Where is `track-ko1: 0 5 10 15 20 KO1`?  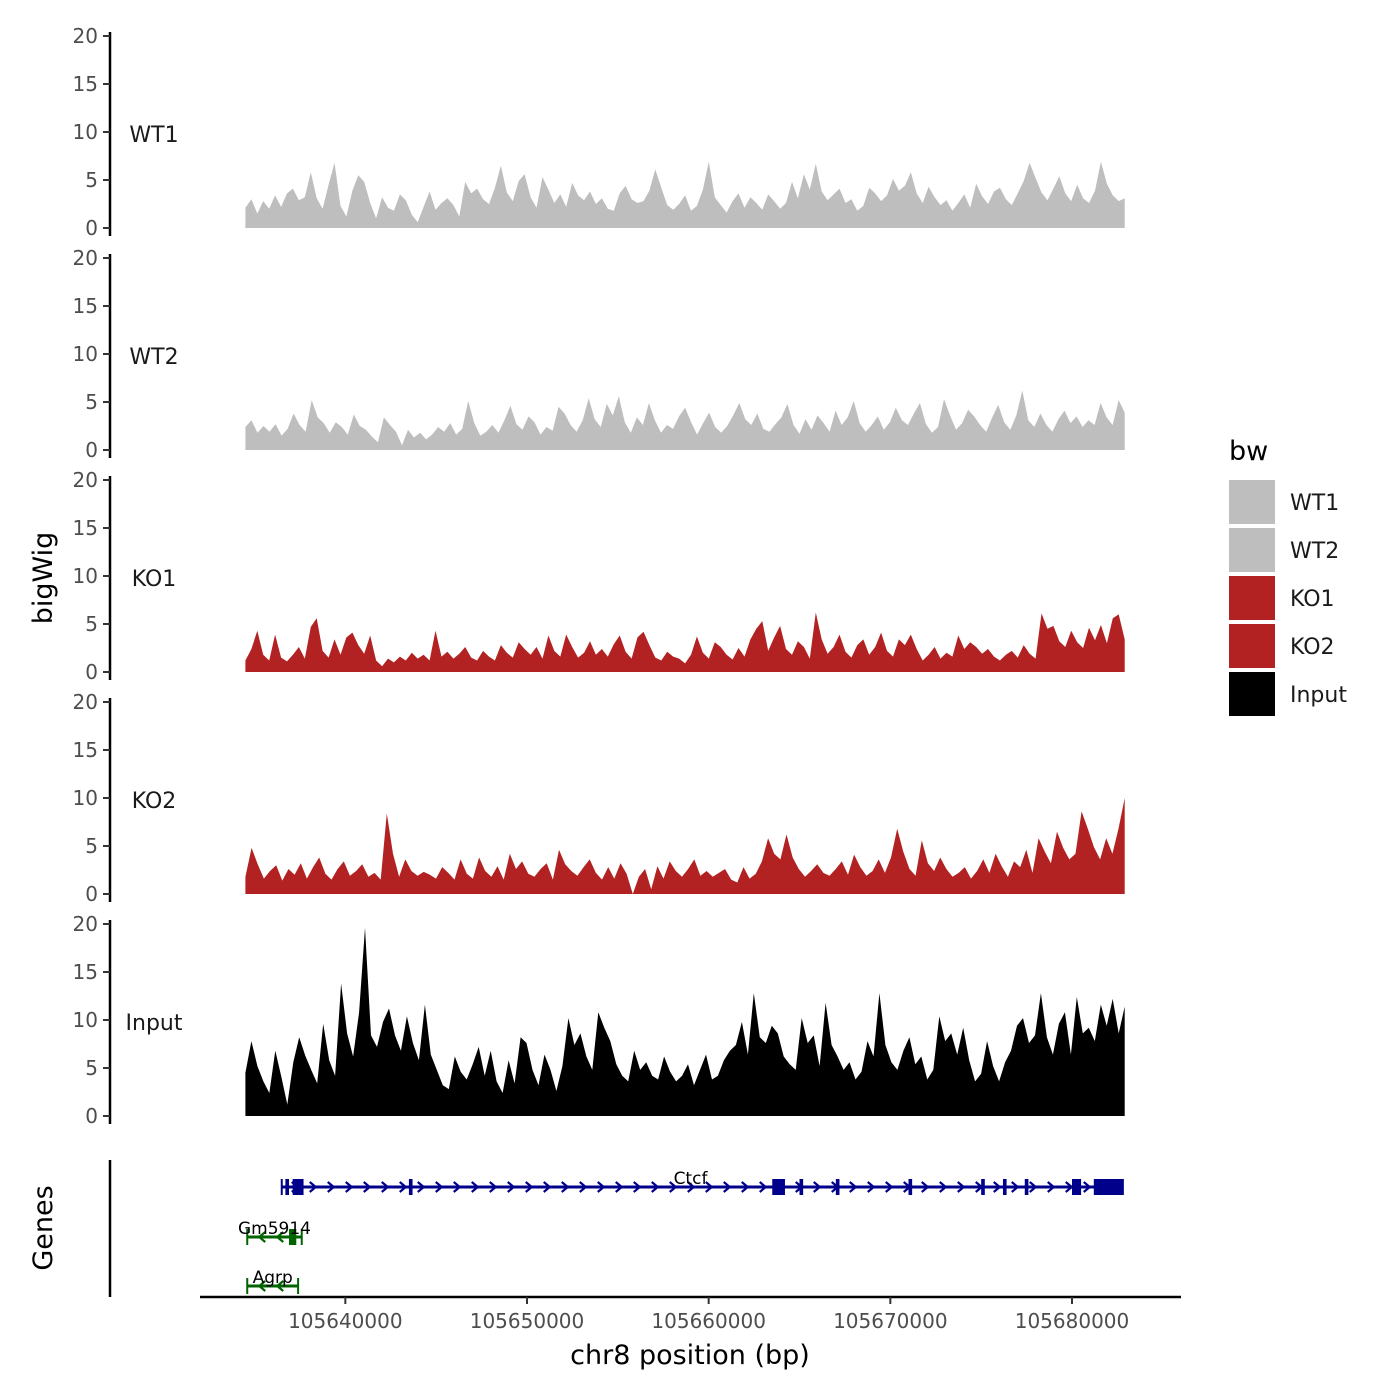
track-ko1: 0 5 10 15 20 KO1 is located at coordinates (599, 576).